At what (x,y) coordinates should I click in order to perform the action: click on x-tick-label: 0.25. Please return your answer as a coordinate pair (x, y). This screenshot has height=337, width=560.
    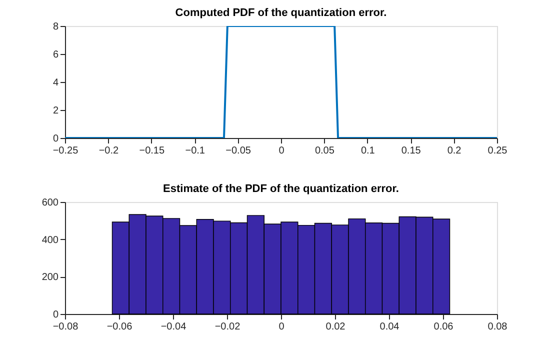
    Looking at the image, I should click on (498, 151).